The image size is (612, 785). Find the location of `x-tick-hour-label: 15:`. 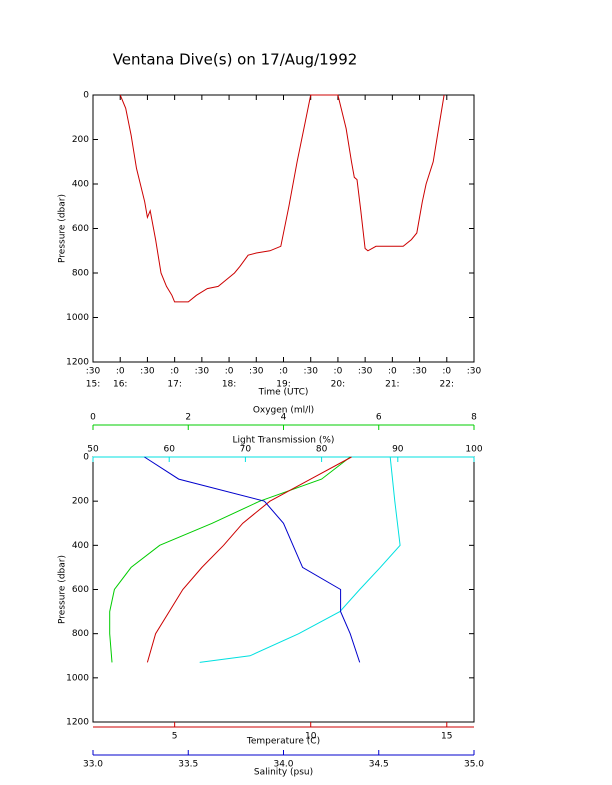

x-tick-hour-label: 15: is located at coordinates (93, 385).